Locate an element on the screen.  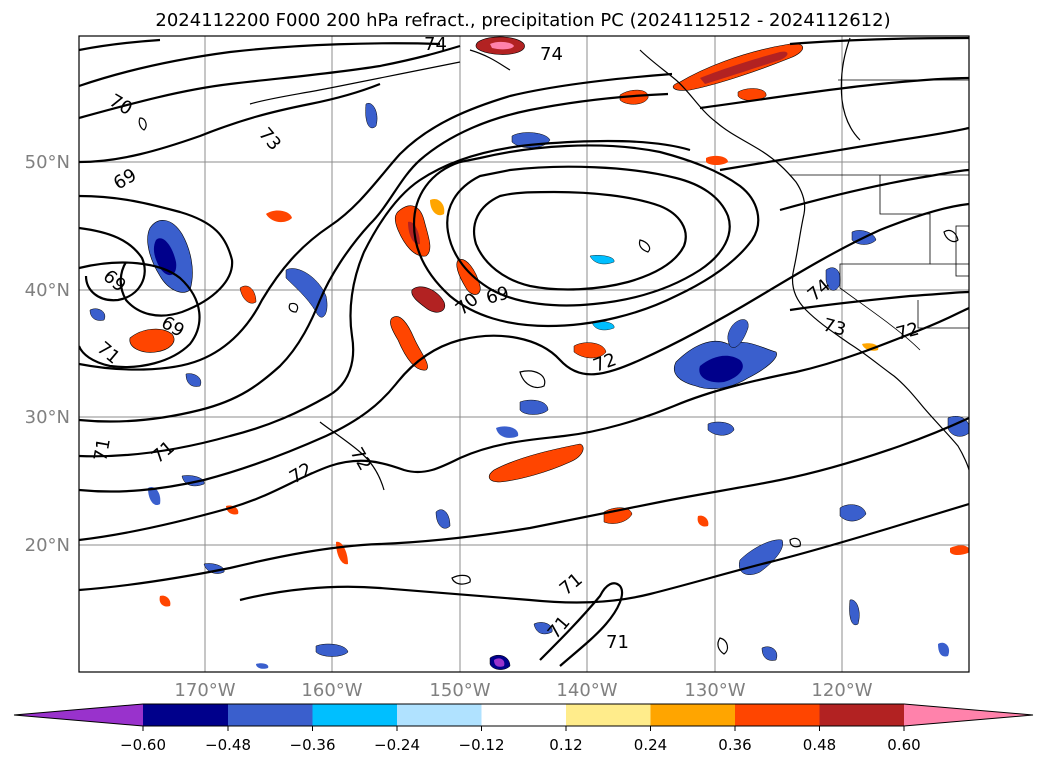
lon-tick: 150°W is located at coordinates (459, 690).